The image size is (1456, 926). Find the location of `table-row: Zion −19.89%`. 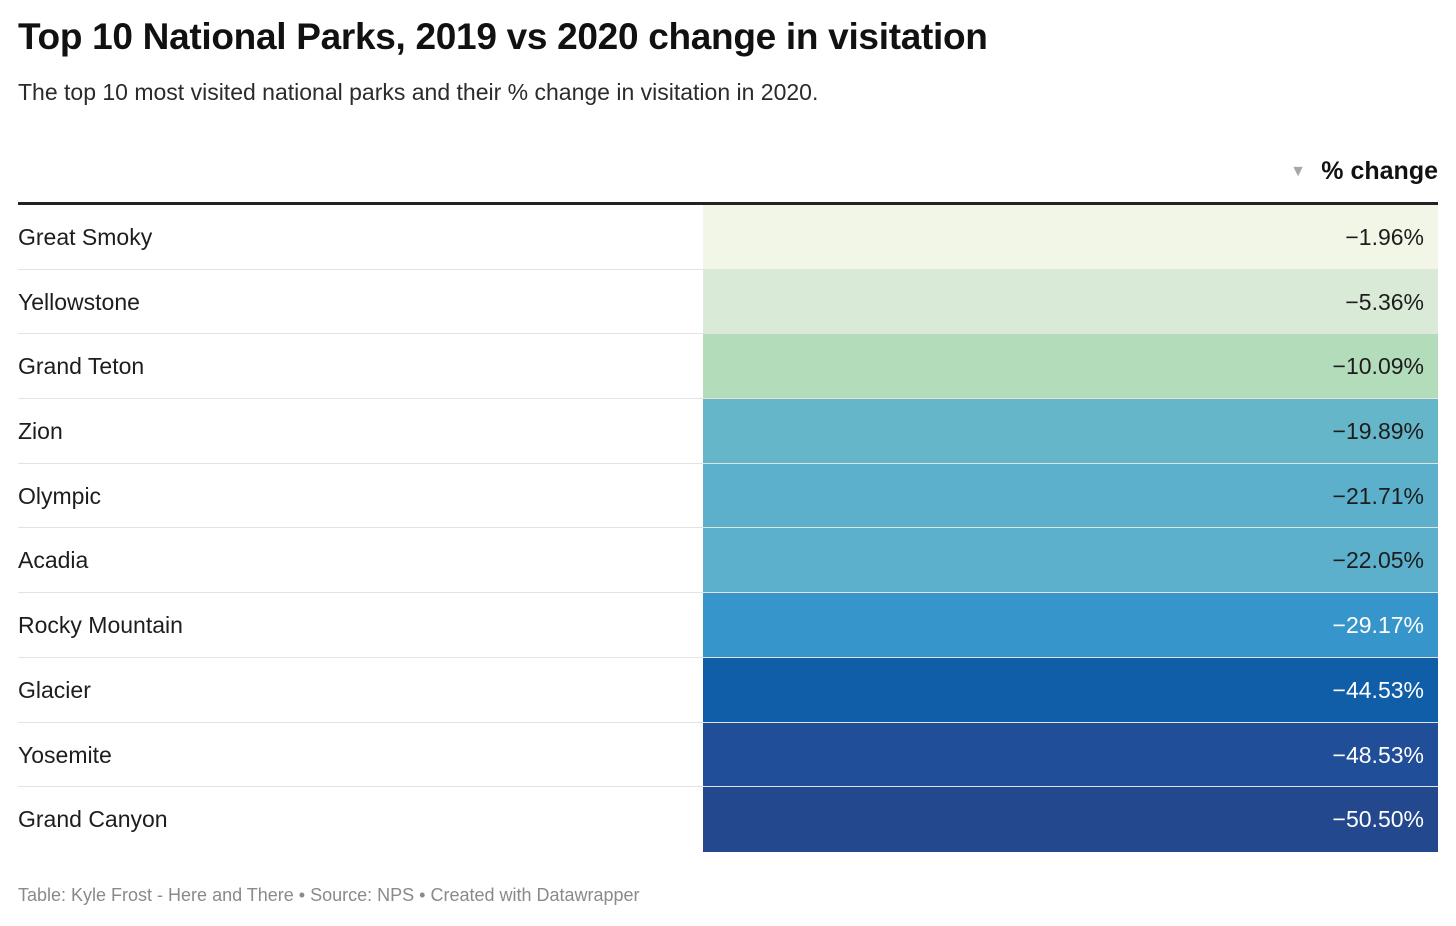

table-row: Zion −19.89% is located at coordinates (728, 431).